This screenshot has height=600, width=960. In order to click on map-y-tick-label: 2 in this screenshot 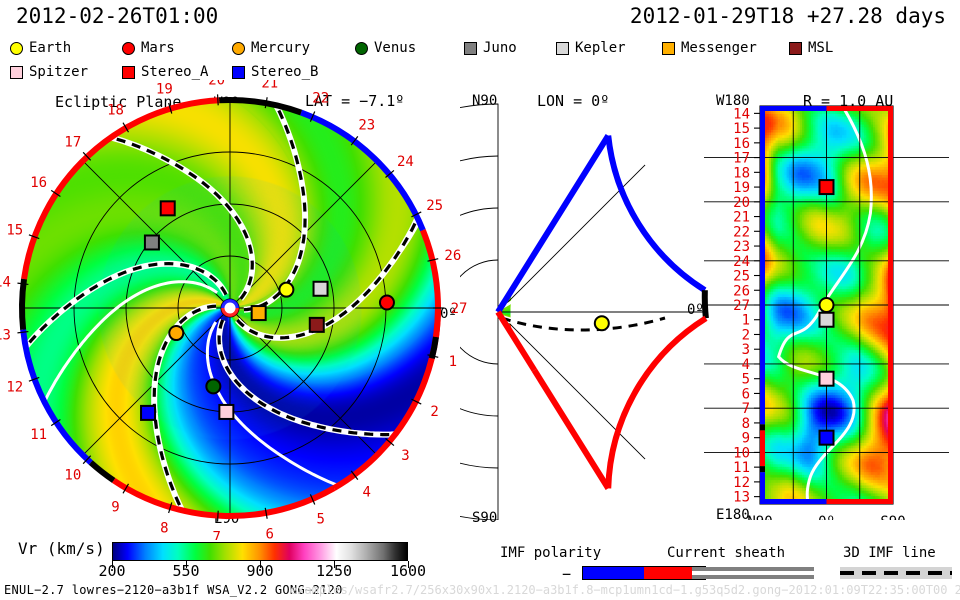, I will do `click(746, 335)`.